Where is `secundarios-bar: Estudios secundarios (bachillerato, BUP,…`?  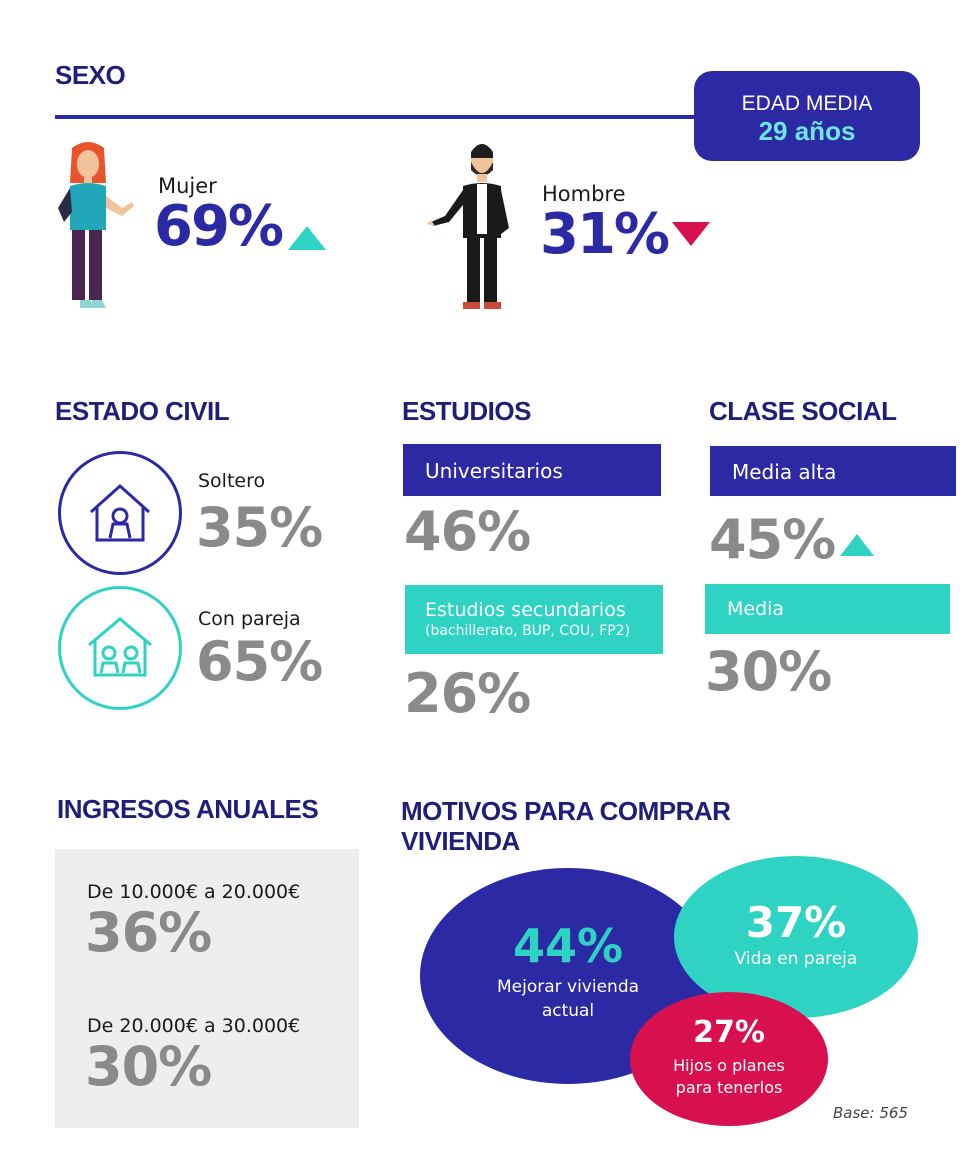
secundarios-bar: Estudios secundarios (bachillerato, BUP,… is located at coordinates (534, 619).